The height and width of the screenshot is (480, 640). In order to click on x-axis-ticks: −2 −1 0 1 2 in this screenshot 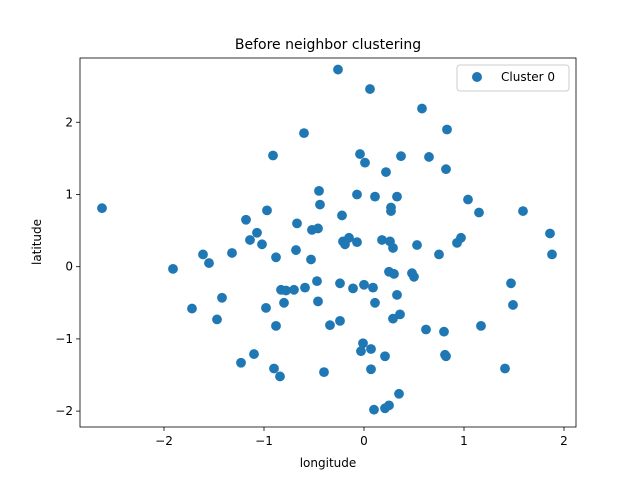, I will do `click(361, 437)`.